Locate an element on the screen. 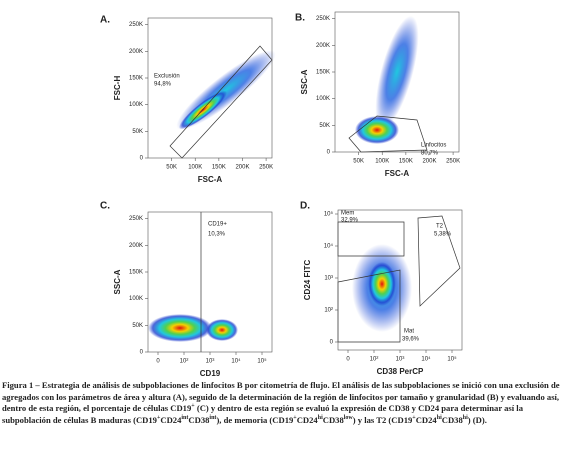 The height and width of the screenshot is (463, 562). gate-name: Linfocitos is located at coordinates (433, 146).